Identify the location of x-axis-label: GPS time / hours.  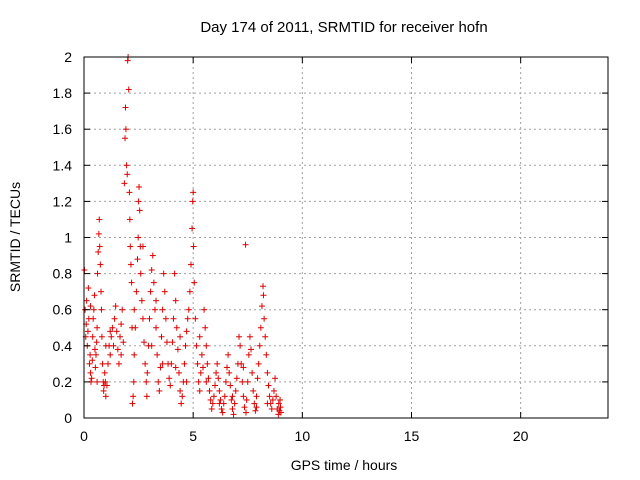
(344, 465).